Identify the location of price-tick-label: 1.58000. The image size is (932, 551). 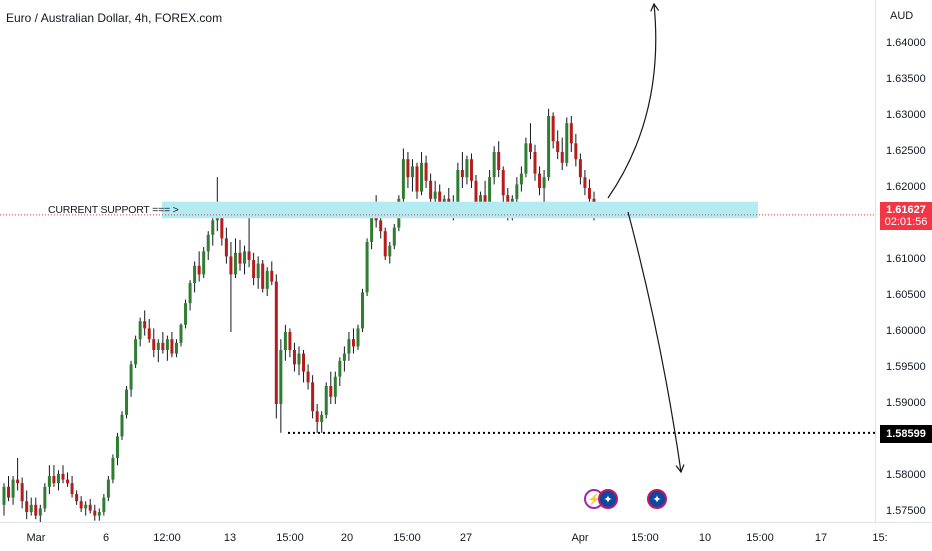
(906, 475).